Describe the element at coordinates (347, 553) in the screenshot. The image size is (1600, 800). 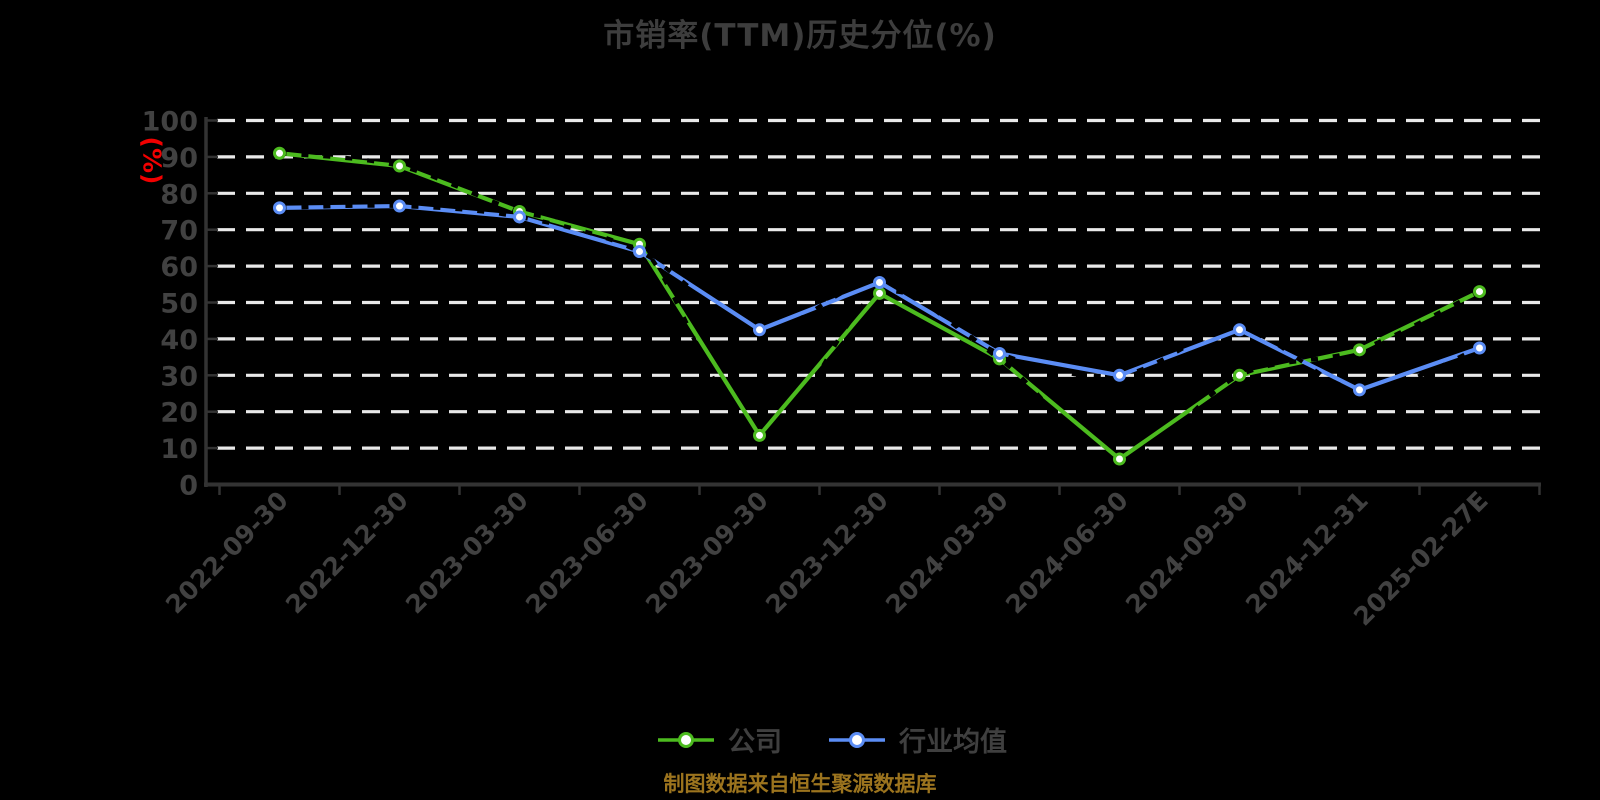
I see `x-tick-label: 2022-12-30` at that location.